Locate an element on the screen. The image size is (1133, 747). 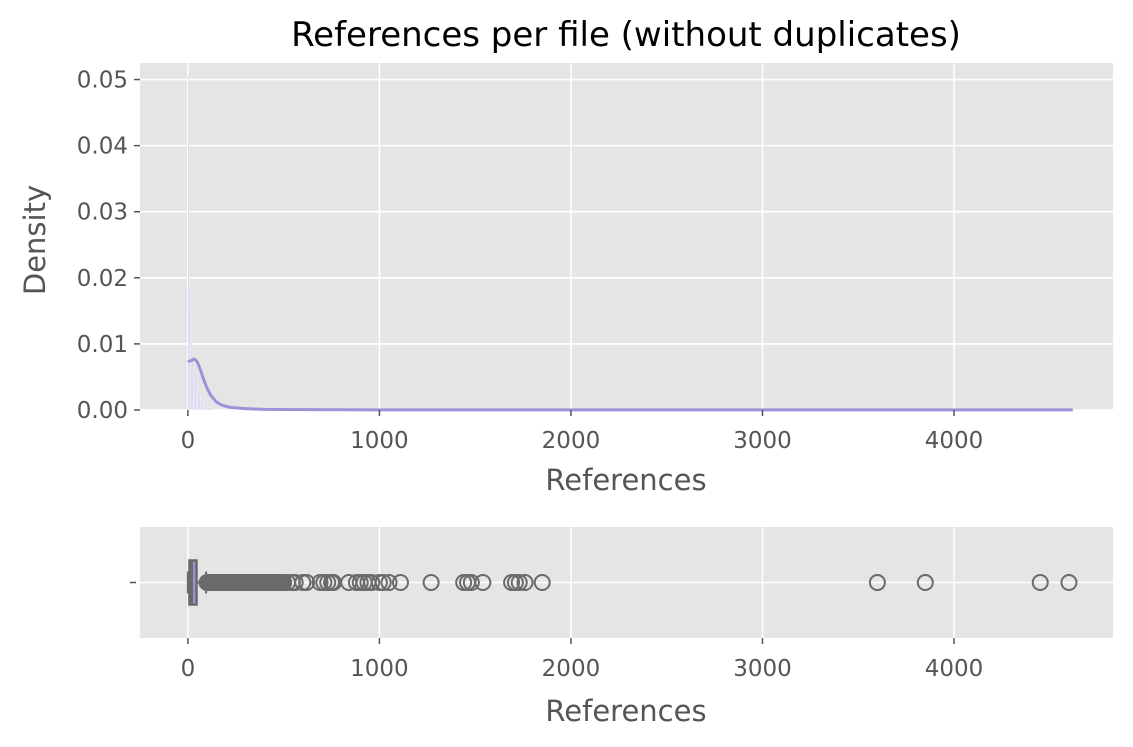
box-x-tick-label: 2000 is located at coordinates (571, 669).